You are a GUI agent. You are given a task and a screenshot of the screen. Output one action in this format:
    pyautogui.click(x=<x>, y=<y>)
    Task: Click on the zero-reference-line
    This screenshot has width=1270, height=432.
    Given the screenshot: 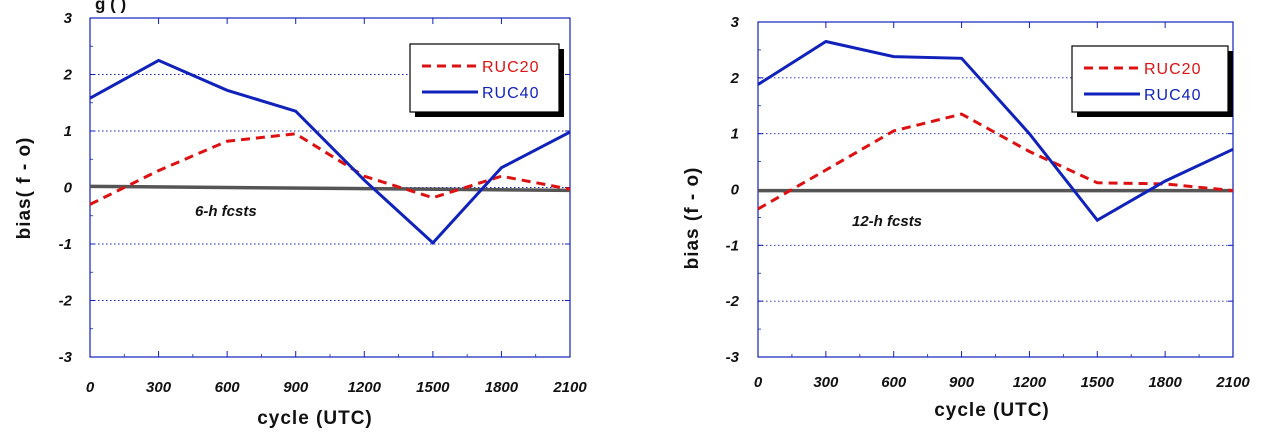 What is the action you would take?
    pyautogui.click(x=330, y=188)
    